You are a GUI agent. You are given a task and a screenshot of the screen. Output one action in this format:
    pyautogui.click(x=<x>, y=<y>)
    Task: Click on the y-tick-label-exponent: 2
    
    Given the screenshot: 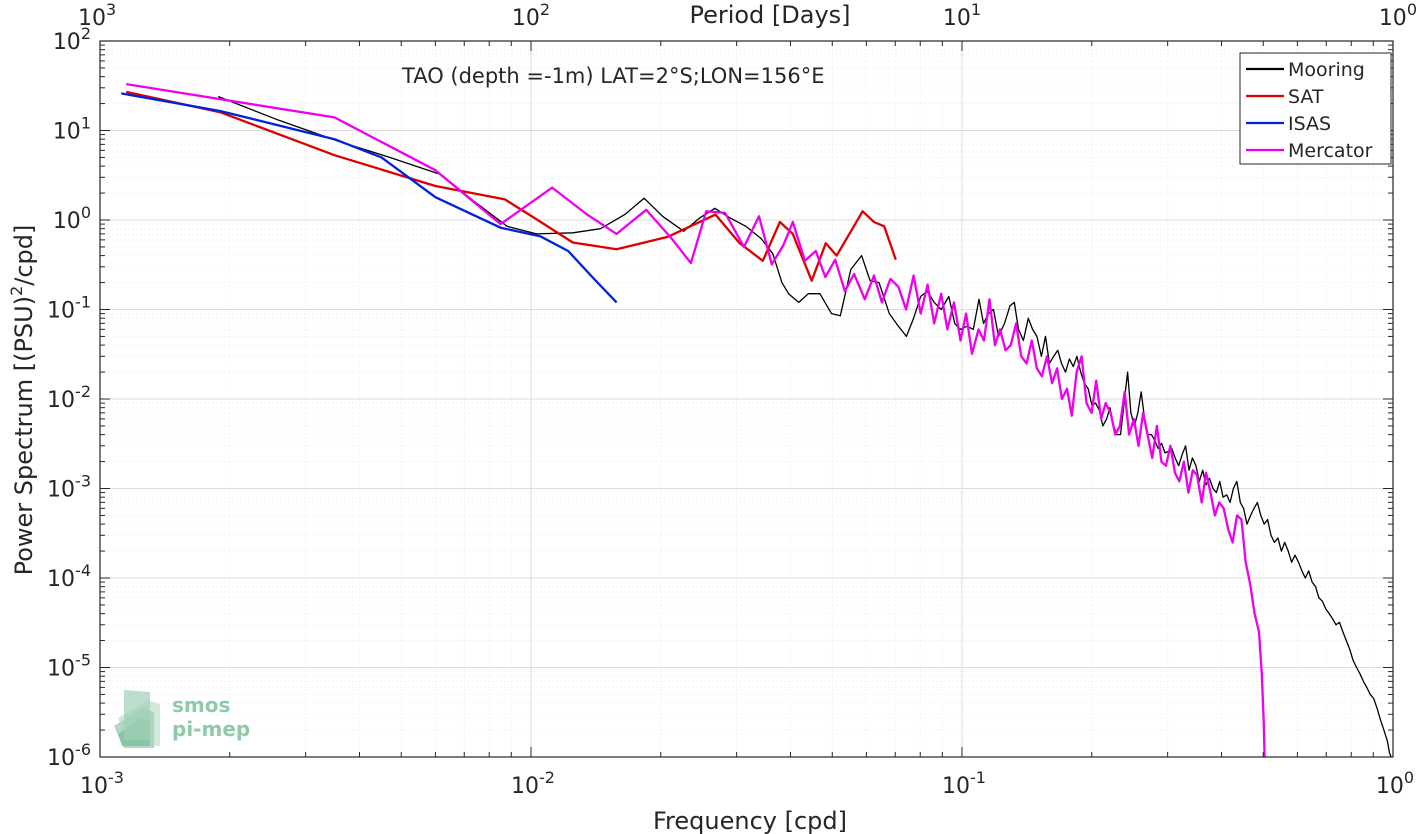 What is the action you would take?
    pyautogui.click(x=86, y=33)
    